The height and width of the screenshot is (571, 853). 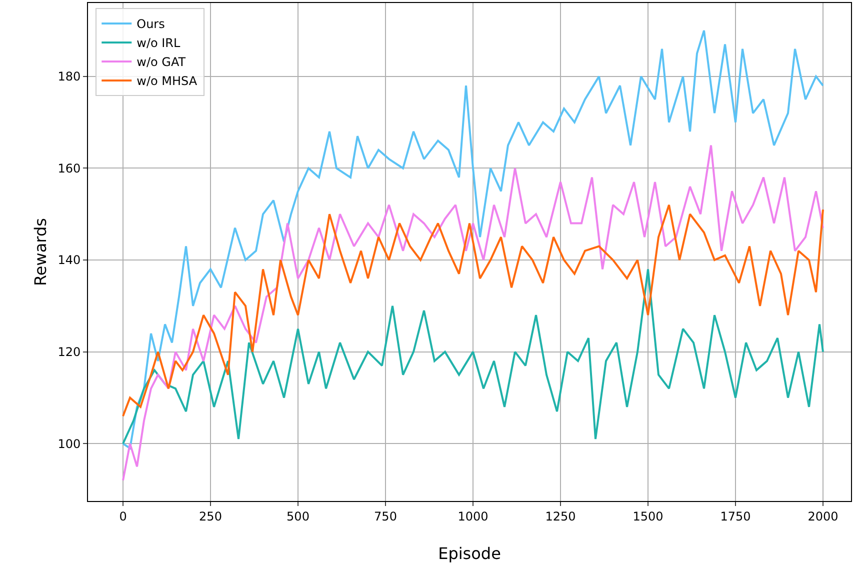 What do you see at coordinates (823, 516) in the screenshot?
I see `x-tick-label: 2000` at bounding box center [823, 516].